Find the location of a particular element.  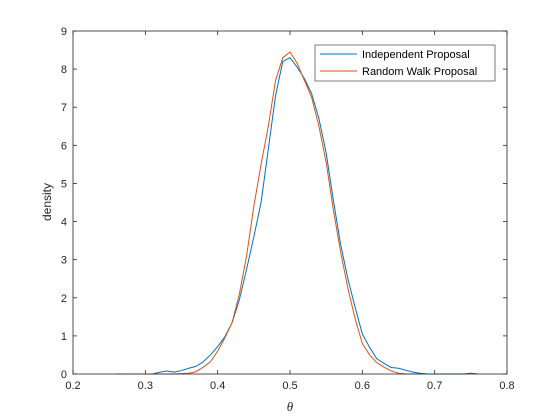

x-tick-label: 0.8 is located at coordinates (506, 386).